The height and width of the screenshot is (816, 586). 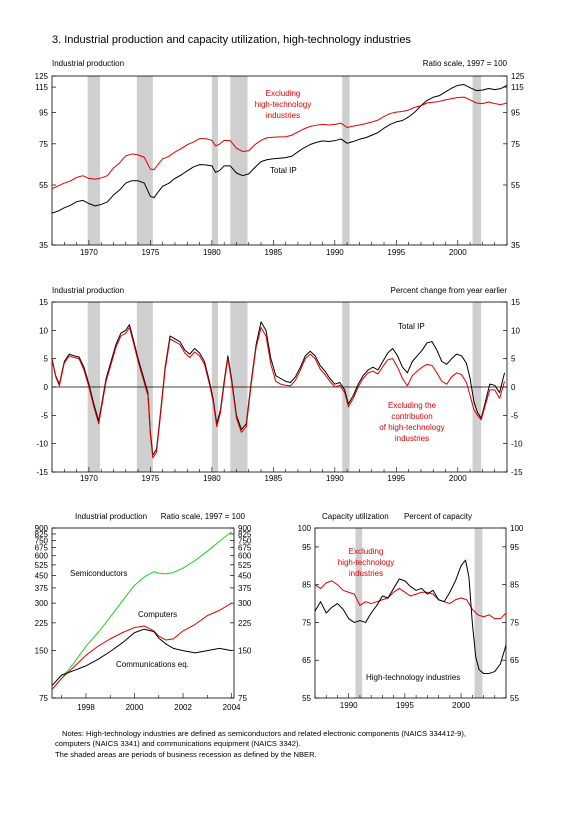 What do you see at coordinates (449, 290) in the screenshot?
I see `right-axis-label: Percent change from year earlier` at bounding box center [449, 290].